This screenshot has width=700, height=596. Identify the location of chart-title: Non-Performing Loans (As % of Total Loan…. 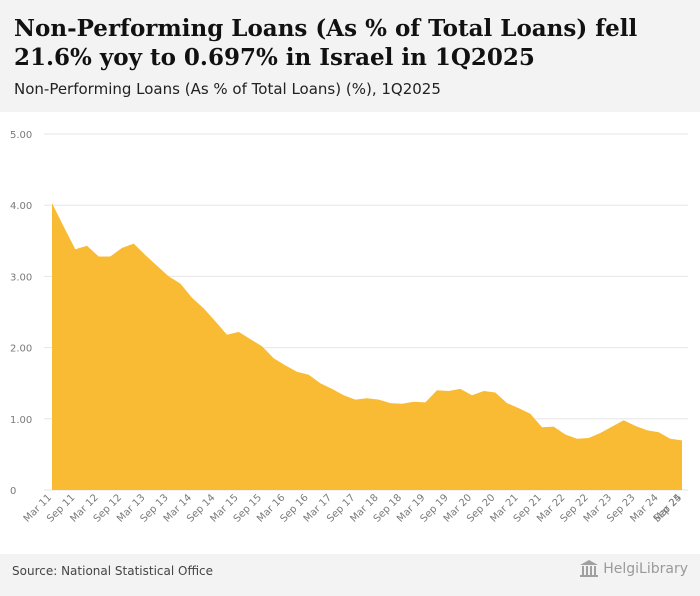
(326, 43).